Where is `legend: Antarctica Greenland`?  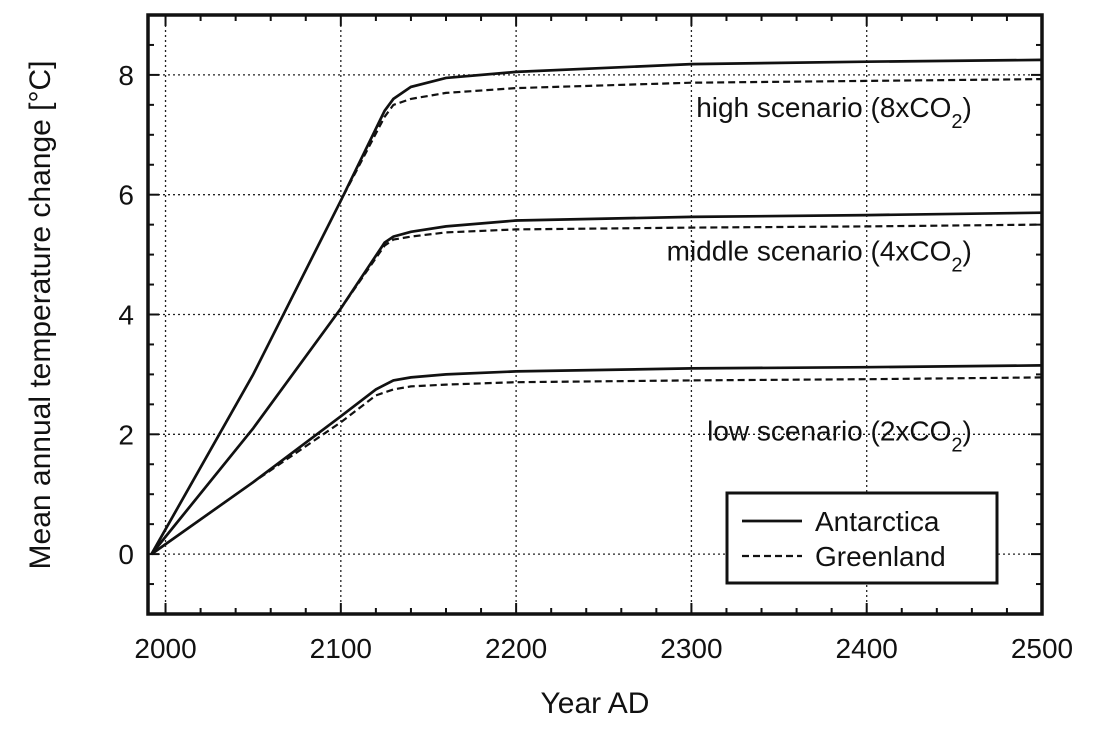 legend: Antarctica Greenland is located at coordinates (862, 538).